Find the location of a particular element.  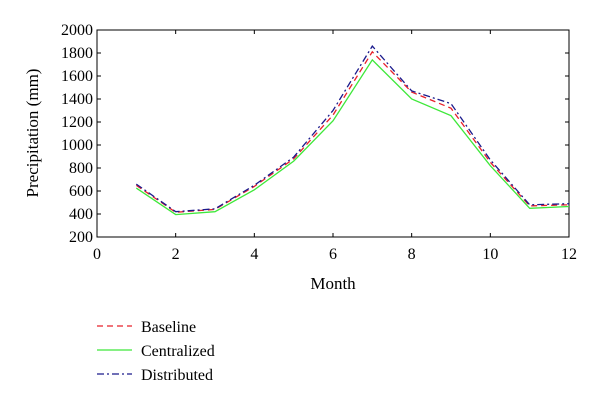

x-axis-label: Month is located at coordinates (333, 283).